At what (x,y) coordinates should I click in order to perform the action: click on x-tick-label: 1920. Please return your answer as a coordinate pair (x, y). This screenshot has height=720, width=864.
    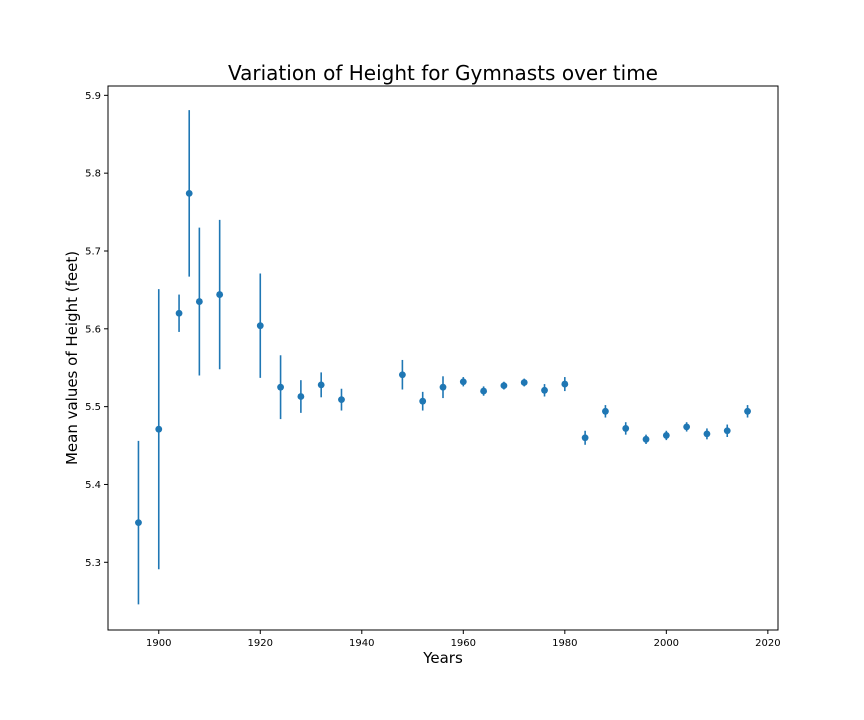
    Looking at the image, I should click on (260, 643).